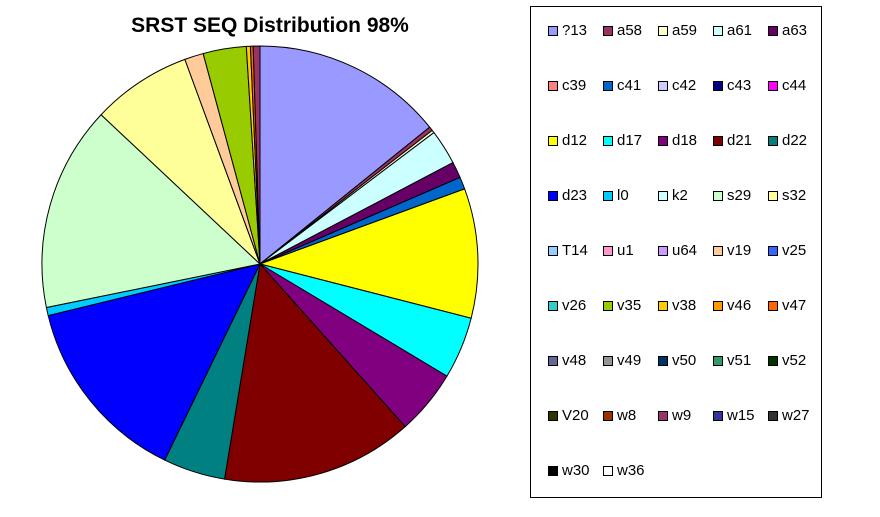 The height and width of the screenshot is (517, 880). Describe the element at coordinates (575, 269) in the screenshot. I see `legend-item: T14` at that location.